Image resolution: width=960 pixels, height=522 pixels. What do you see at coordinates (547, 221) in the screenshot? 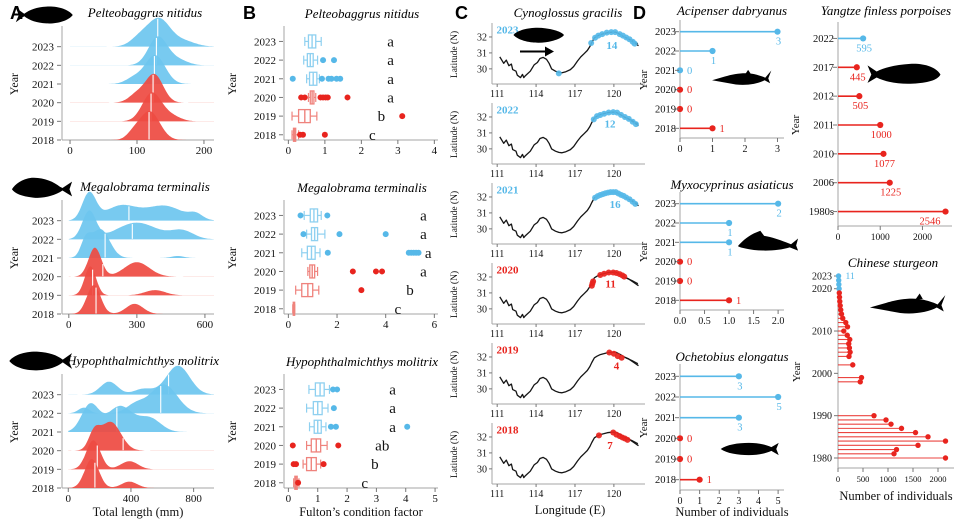
I see `river-map-2021: 111 114 117 120 30 31 32 Latitude (N) 2021 16` at bounding box center [547, 221].